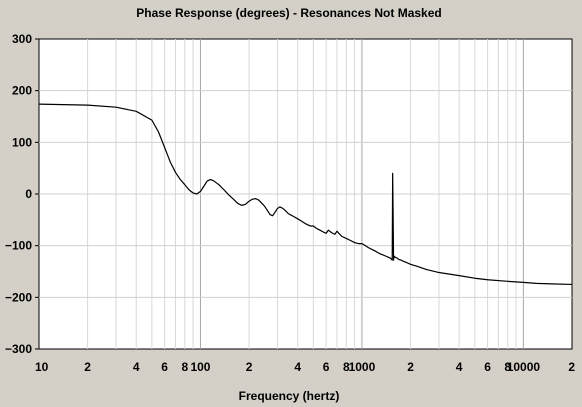 This screenshot has height=407, width=582. What do you see at coordinates (289, 396) in the screenshot?
I see `x-axis-label: Frequency (hertz)` at bounding box center [289, 396].